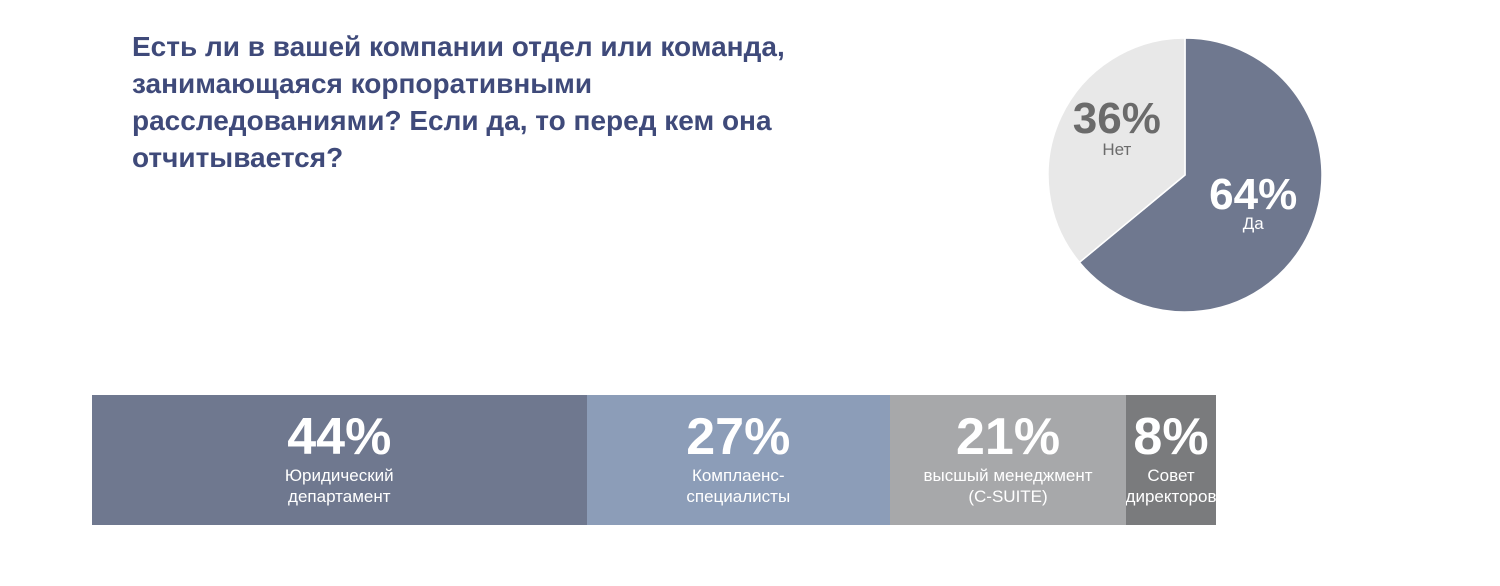 The height and width of the screenshot is (586, 1500). I want to click on bar-segment-3: 8% Совет директоров, so click(1171, 460).